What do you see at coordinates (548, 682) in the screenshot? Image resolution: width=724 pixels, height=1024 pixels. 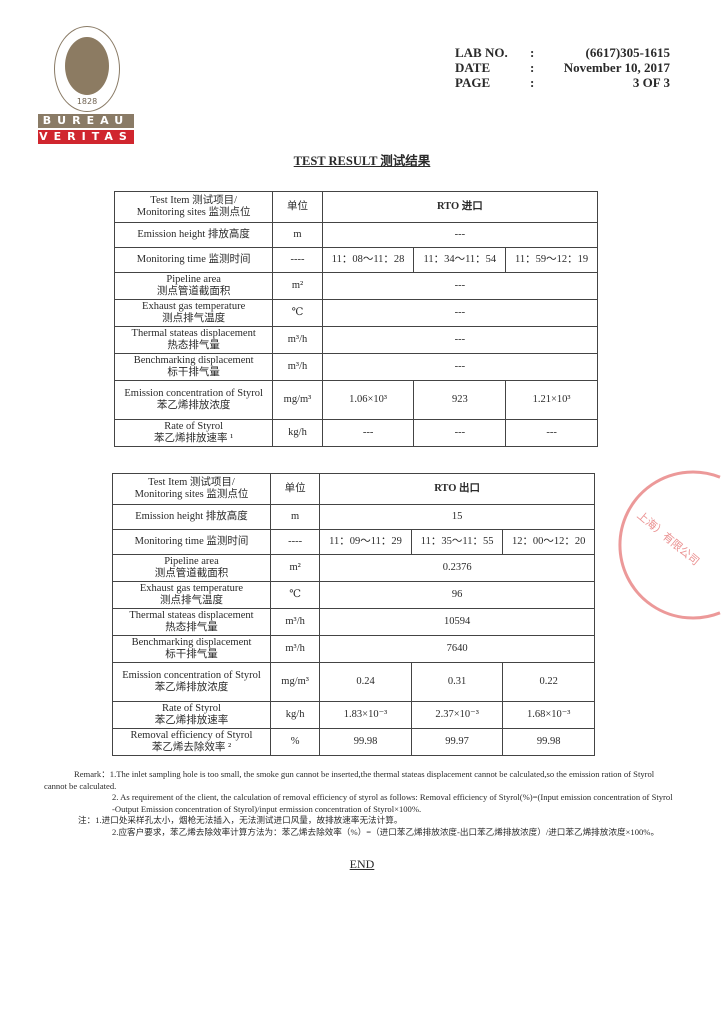 I see `value-cell: 0.22` at bounding box center [548, 682].